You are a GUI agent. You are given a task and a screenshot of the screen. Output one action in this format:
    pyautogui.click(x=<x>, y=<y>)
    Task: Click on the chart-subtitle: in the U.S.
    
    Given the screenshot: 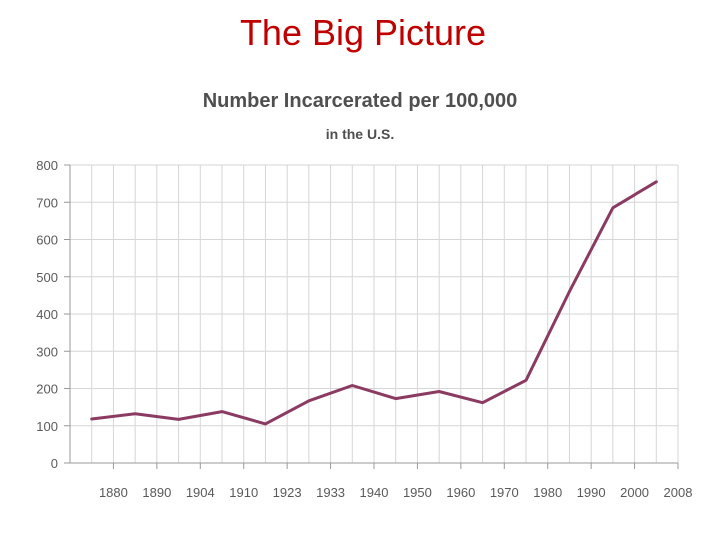 What is the action you would take?
    pyautogui.click(x=360, y=134)
    